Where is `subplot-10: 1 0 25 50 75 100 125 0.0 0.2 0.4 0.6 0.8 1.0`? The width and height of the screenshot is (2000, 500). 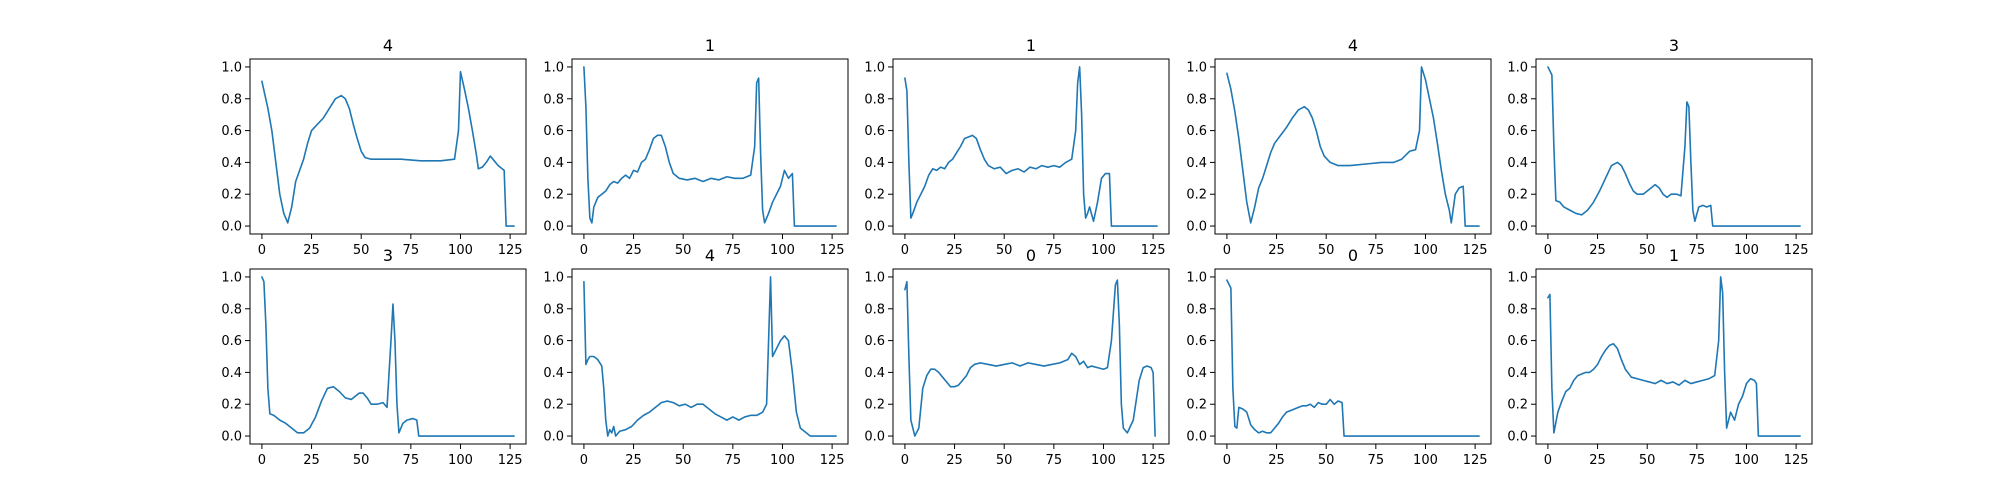 subplot-10: 1 0 25 50 75 100 125 0.0 0.2 0.4 0.6 0.8 1.0 is located at coordinates (1660, 357).